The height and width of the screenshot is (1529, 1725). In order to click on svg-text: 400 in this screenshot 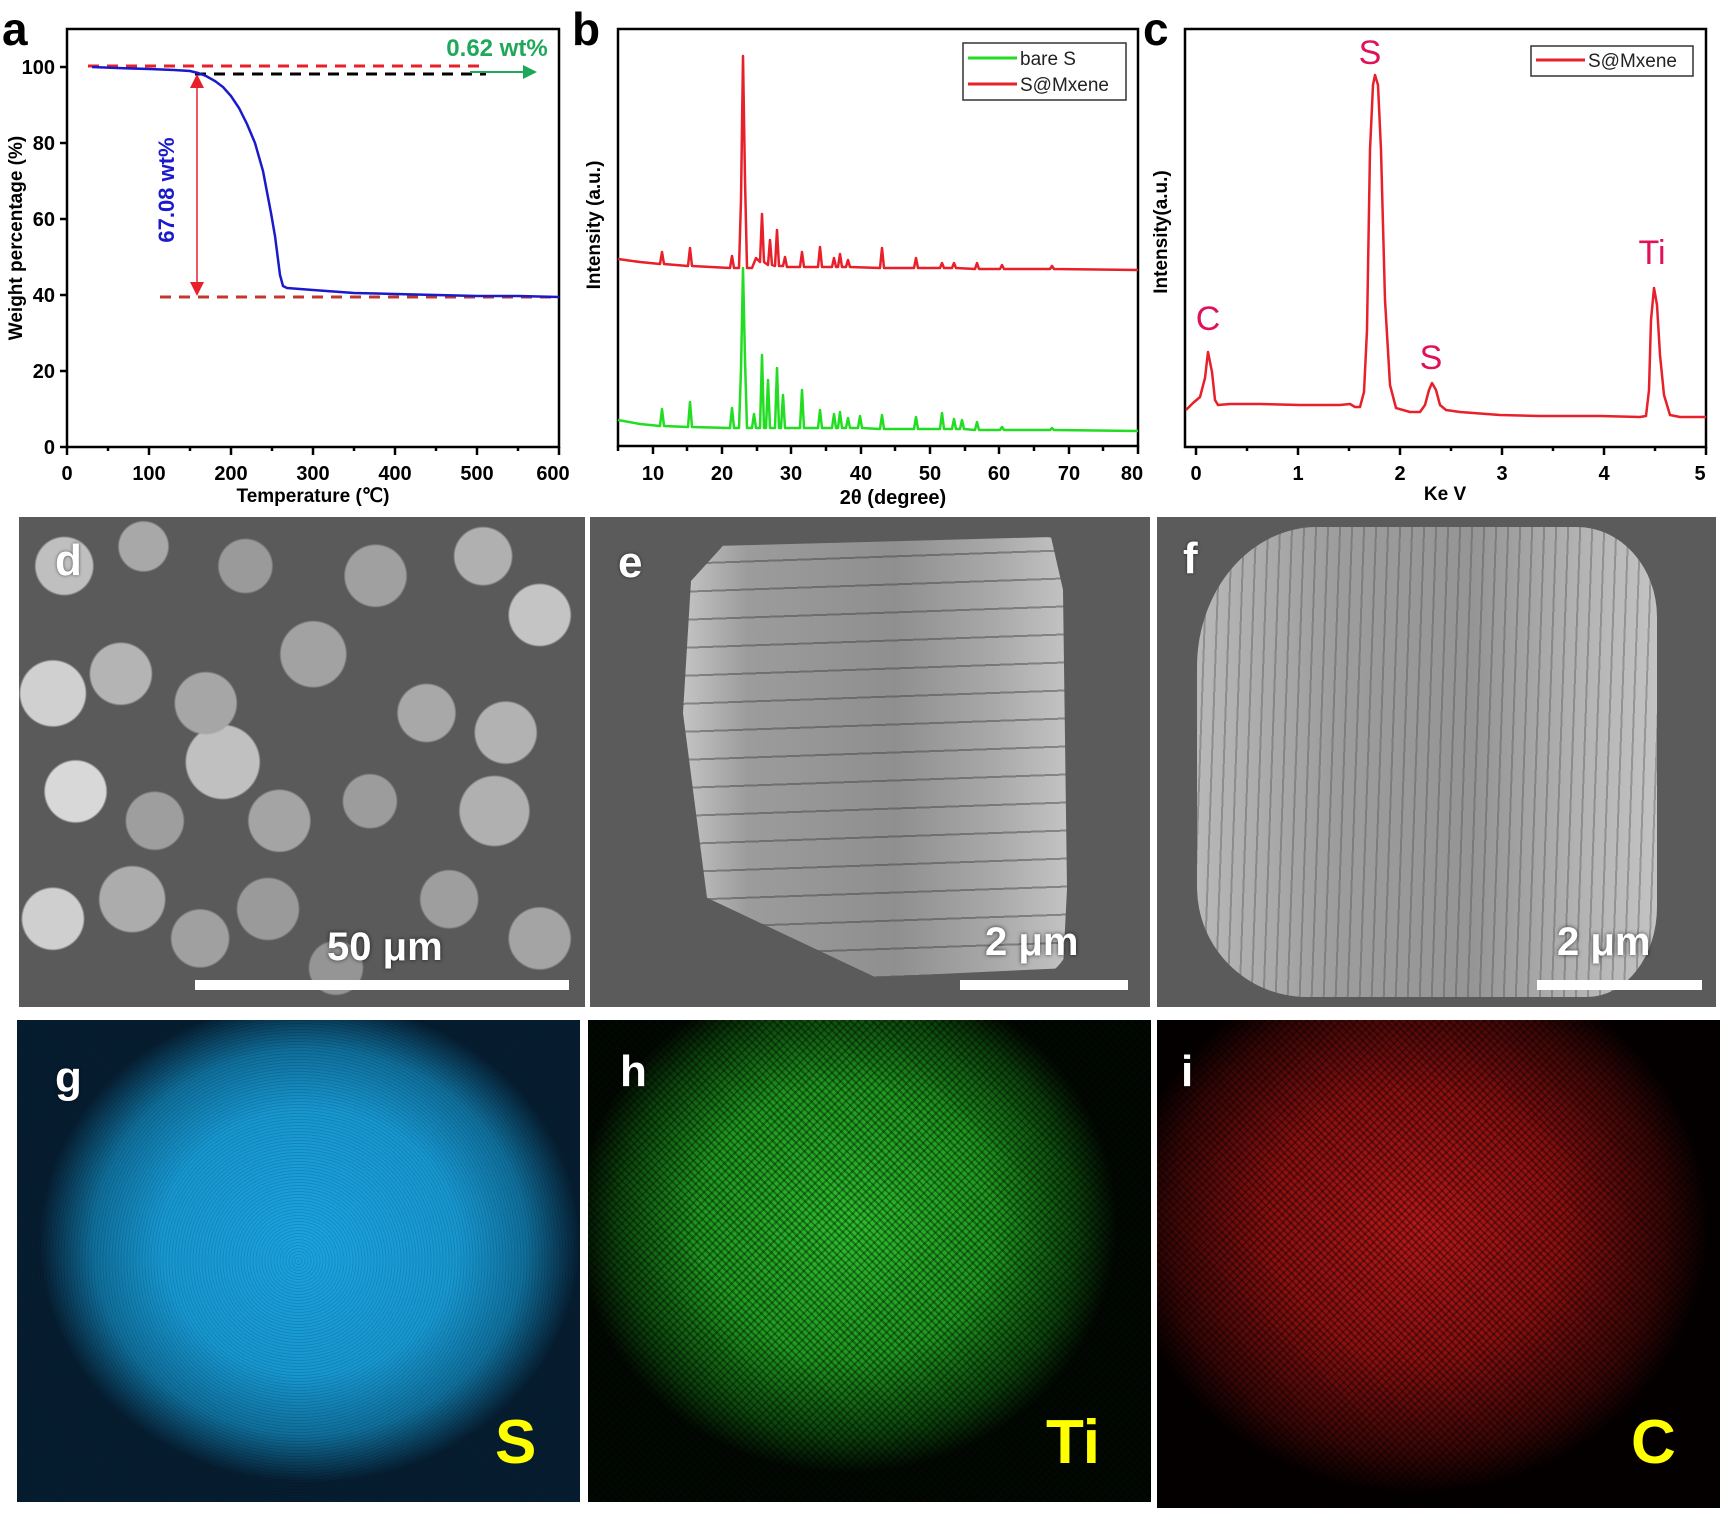, I will do `click(394, 474)`.